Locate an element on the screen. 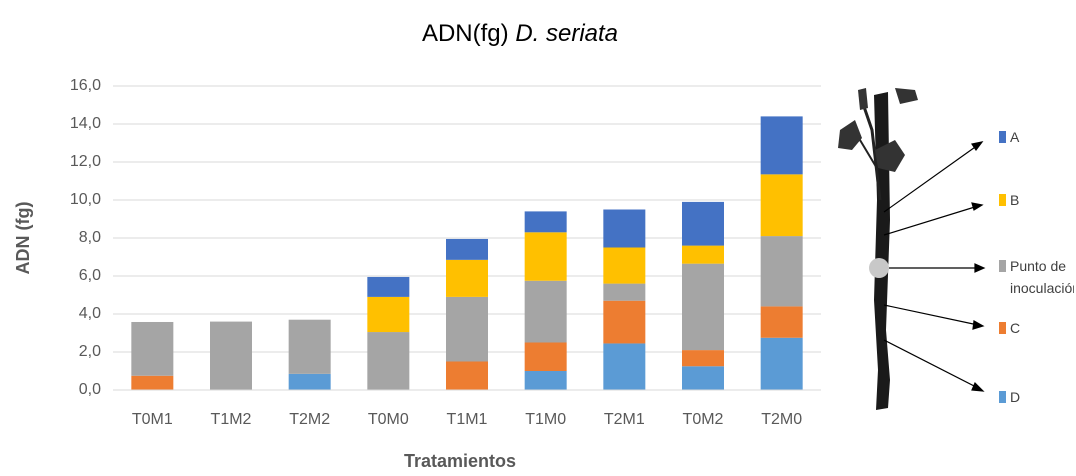 The image size is (1076, 476). legend-label: B is located at coordinates (1015, 200).